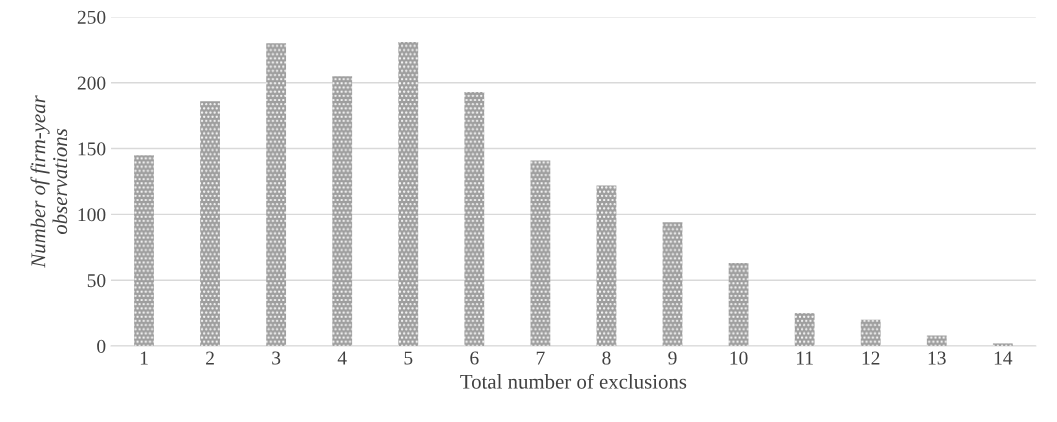 The width and height of the screenshot is (1057, 422). I want to click on x-tick-label: 8, so click(606, 358).